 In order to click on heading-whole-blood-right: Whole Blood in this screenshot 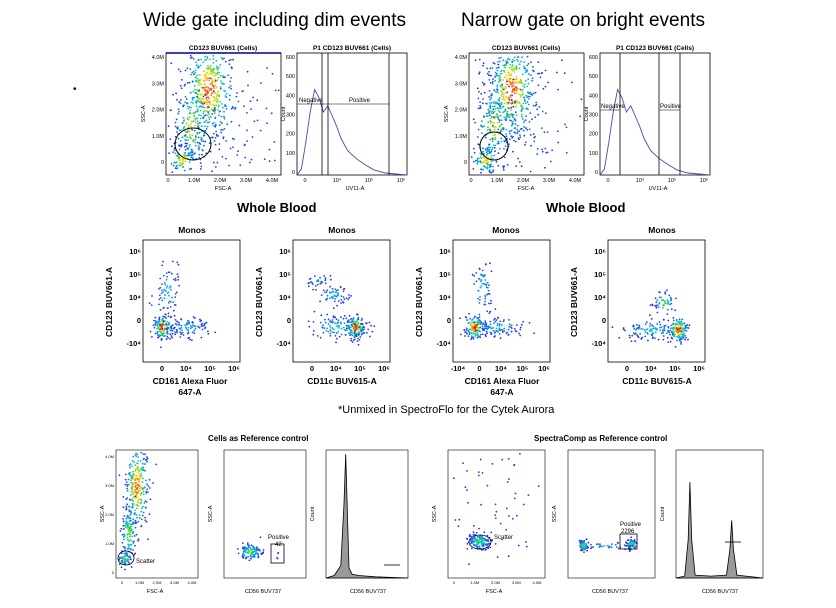, I will do `click(586, 207)`.